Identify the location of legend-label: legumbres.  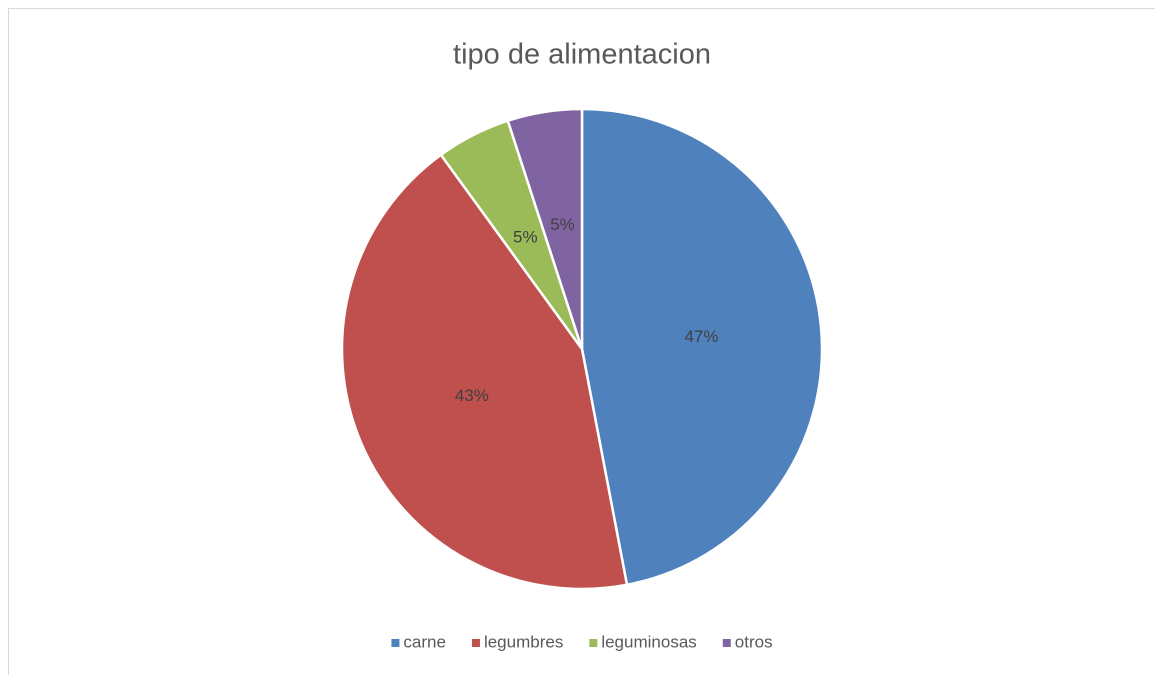
(523, 641).